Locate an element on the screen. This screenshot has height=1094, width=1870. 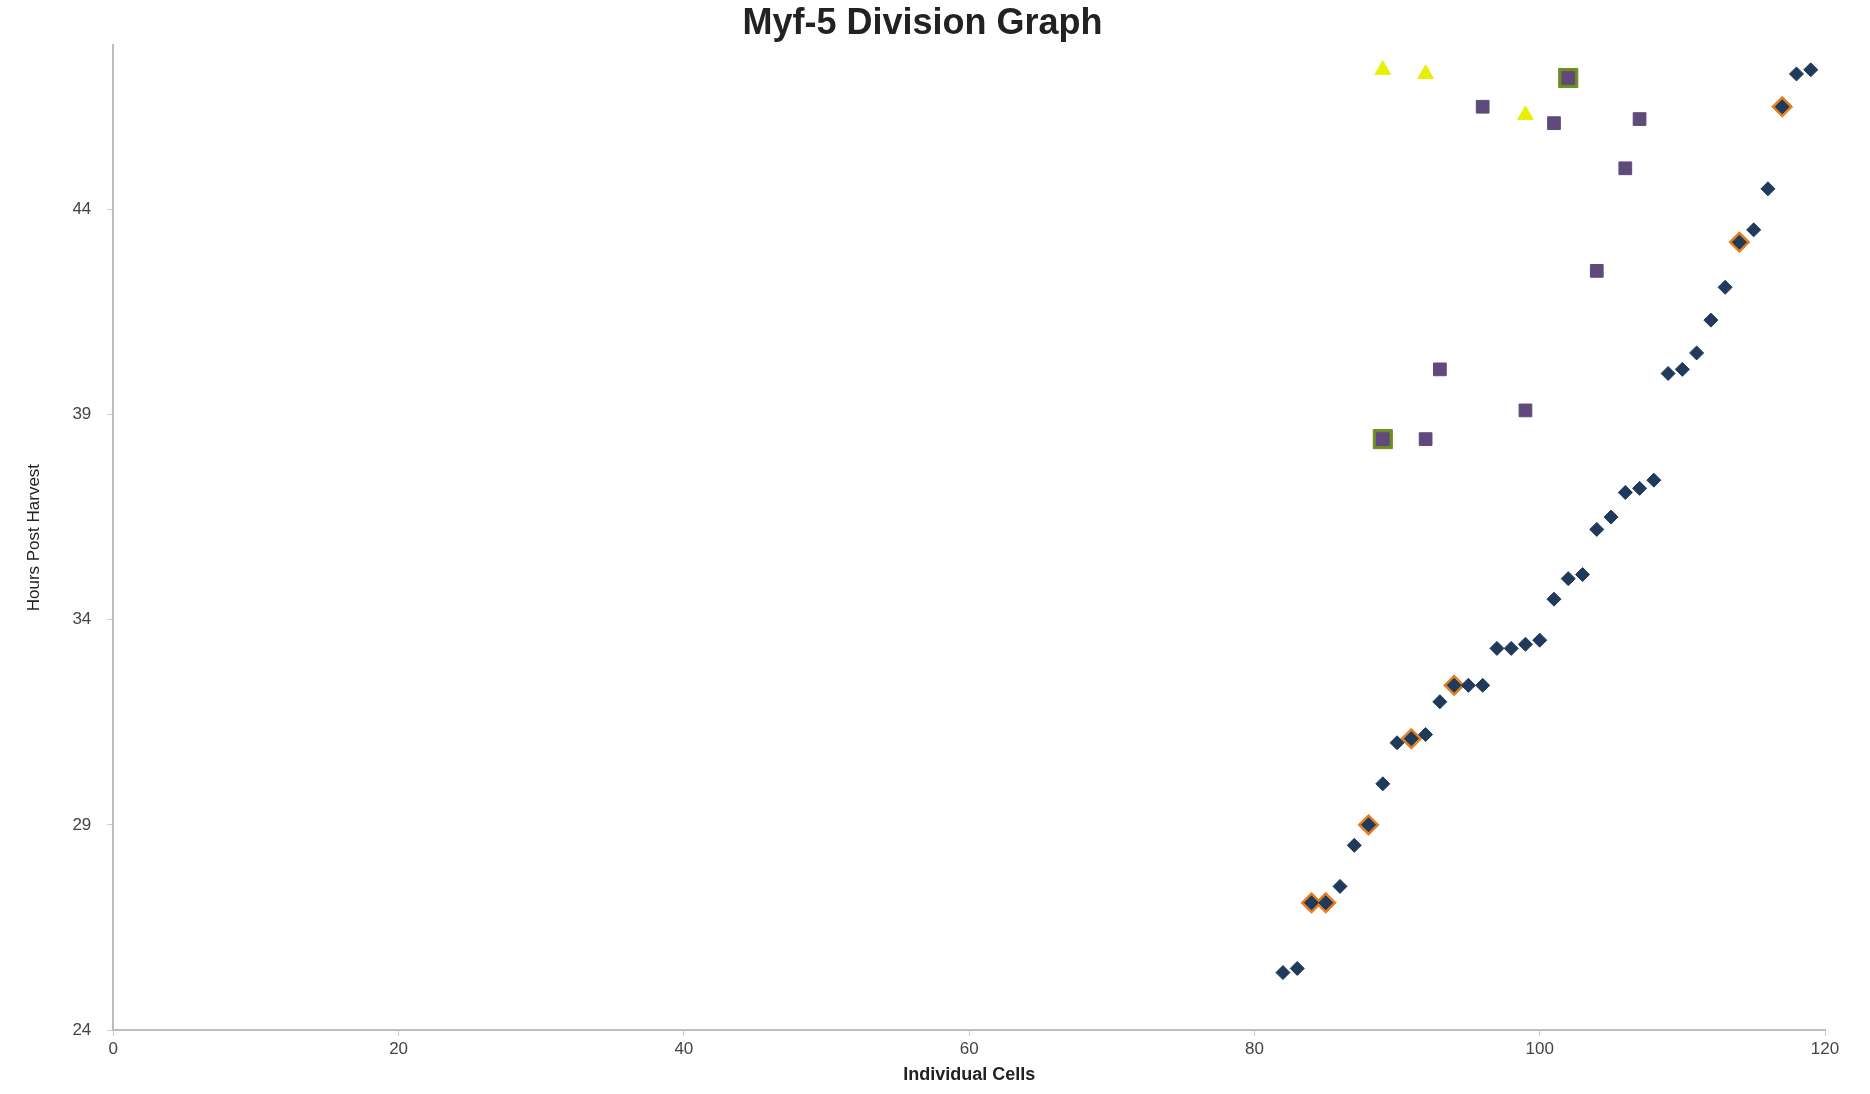
x-tick-label: 20 is located at coordinates (399, 1048).